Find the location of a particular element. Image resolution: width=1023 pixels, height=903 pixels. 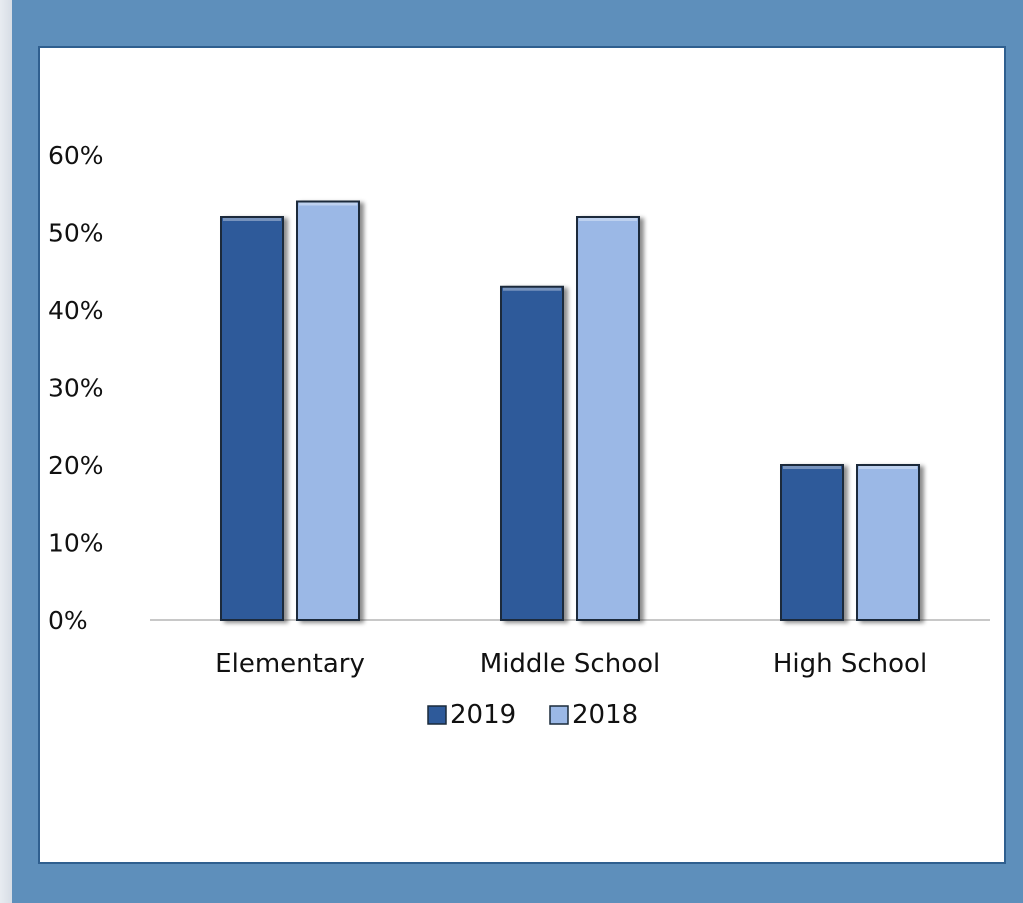

y-tick-label: 50% is located at coordinates (76, 233).